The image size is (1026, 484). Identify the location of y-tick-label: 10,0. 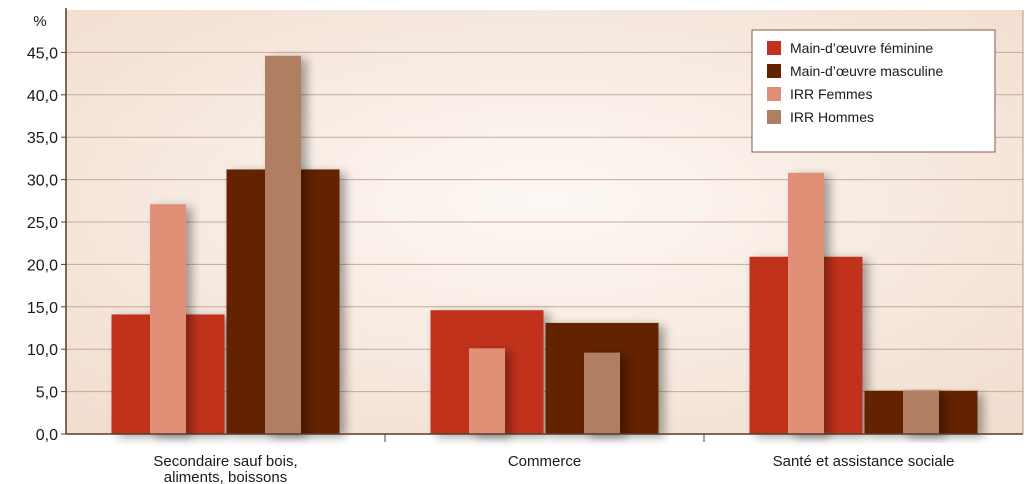
(42, 350).